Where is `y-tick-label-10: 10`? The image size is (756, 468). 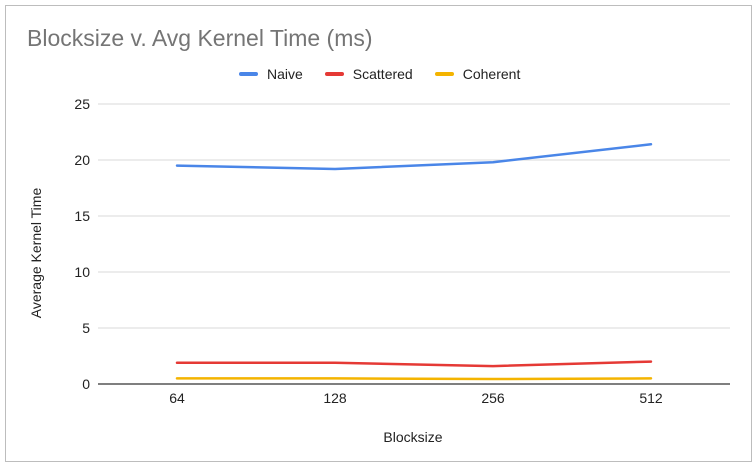 y-tick-label-10: 10 is located at coordinates (82, 272).